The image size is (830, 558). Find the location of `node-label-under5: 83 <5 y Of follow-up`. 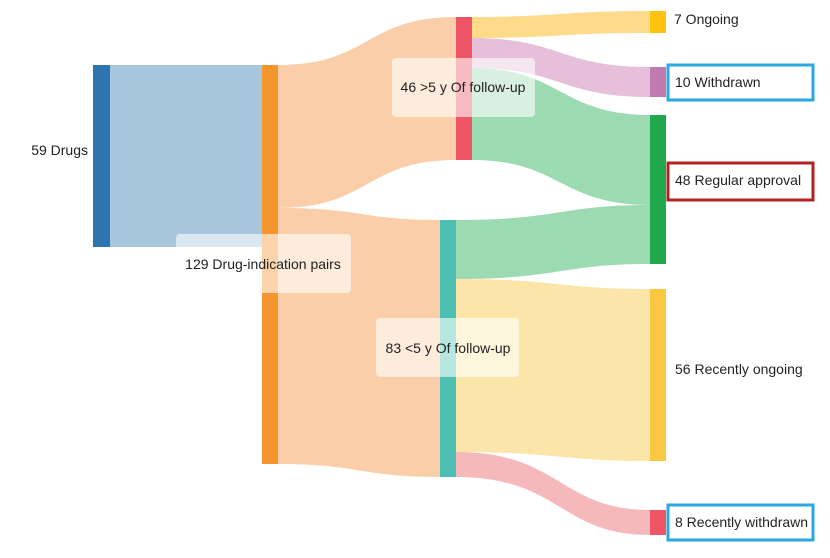

node-label-under5: 83 <5 y Of follow-up is located at coordinates (448, 348).